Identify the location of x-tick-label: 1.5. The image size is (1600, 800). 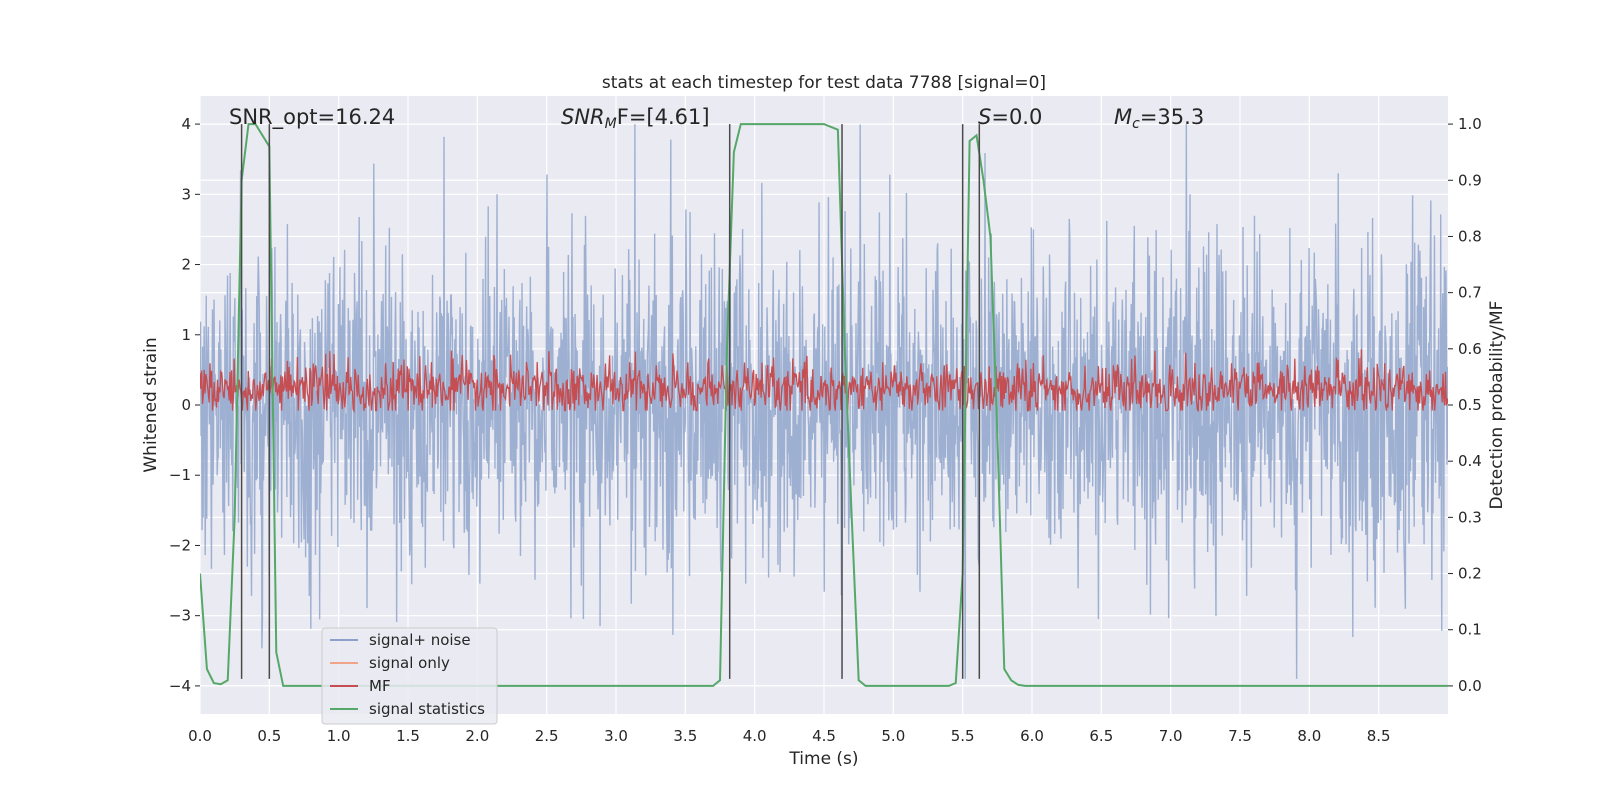
(408, 736).